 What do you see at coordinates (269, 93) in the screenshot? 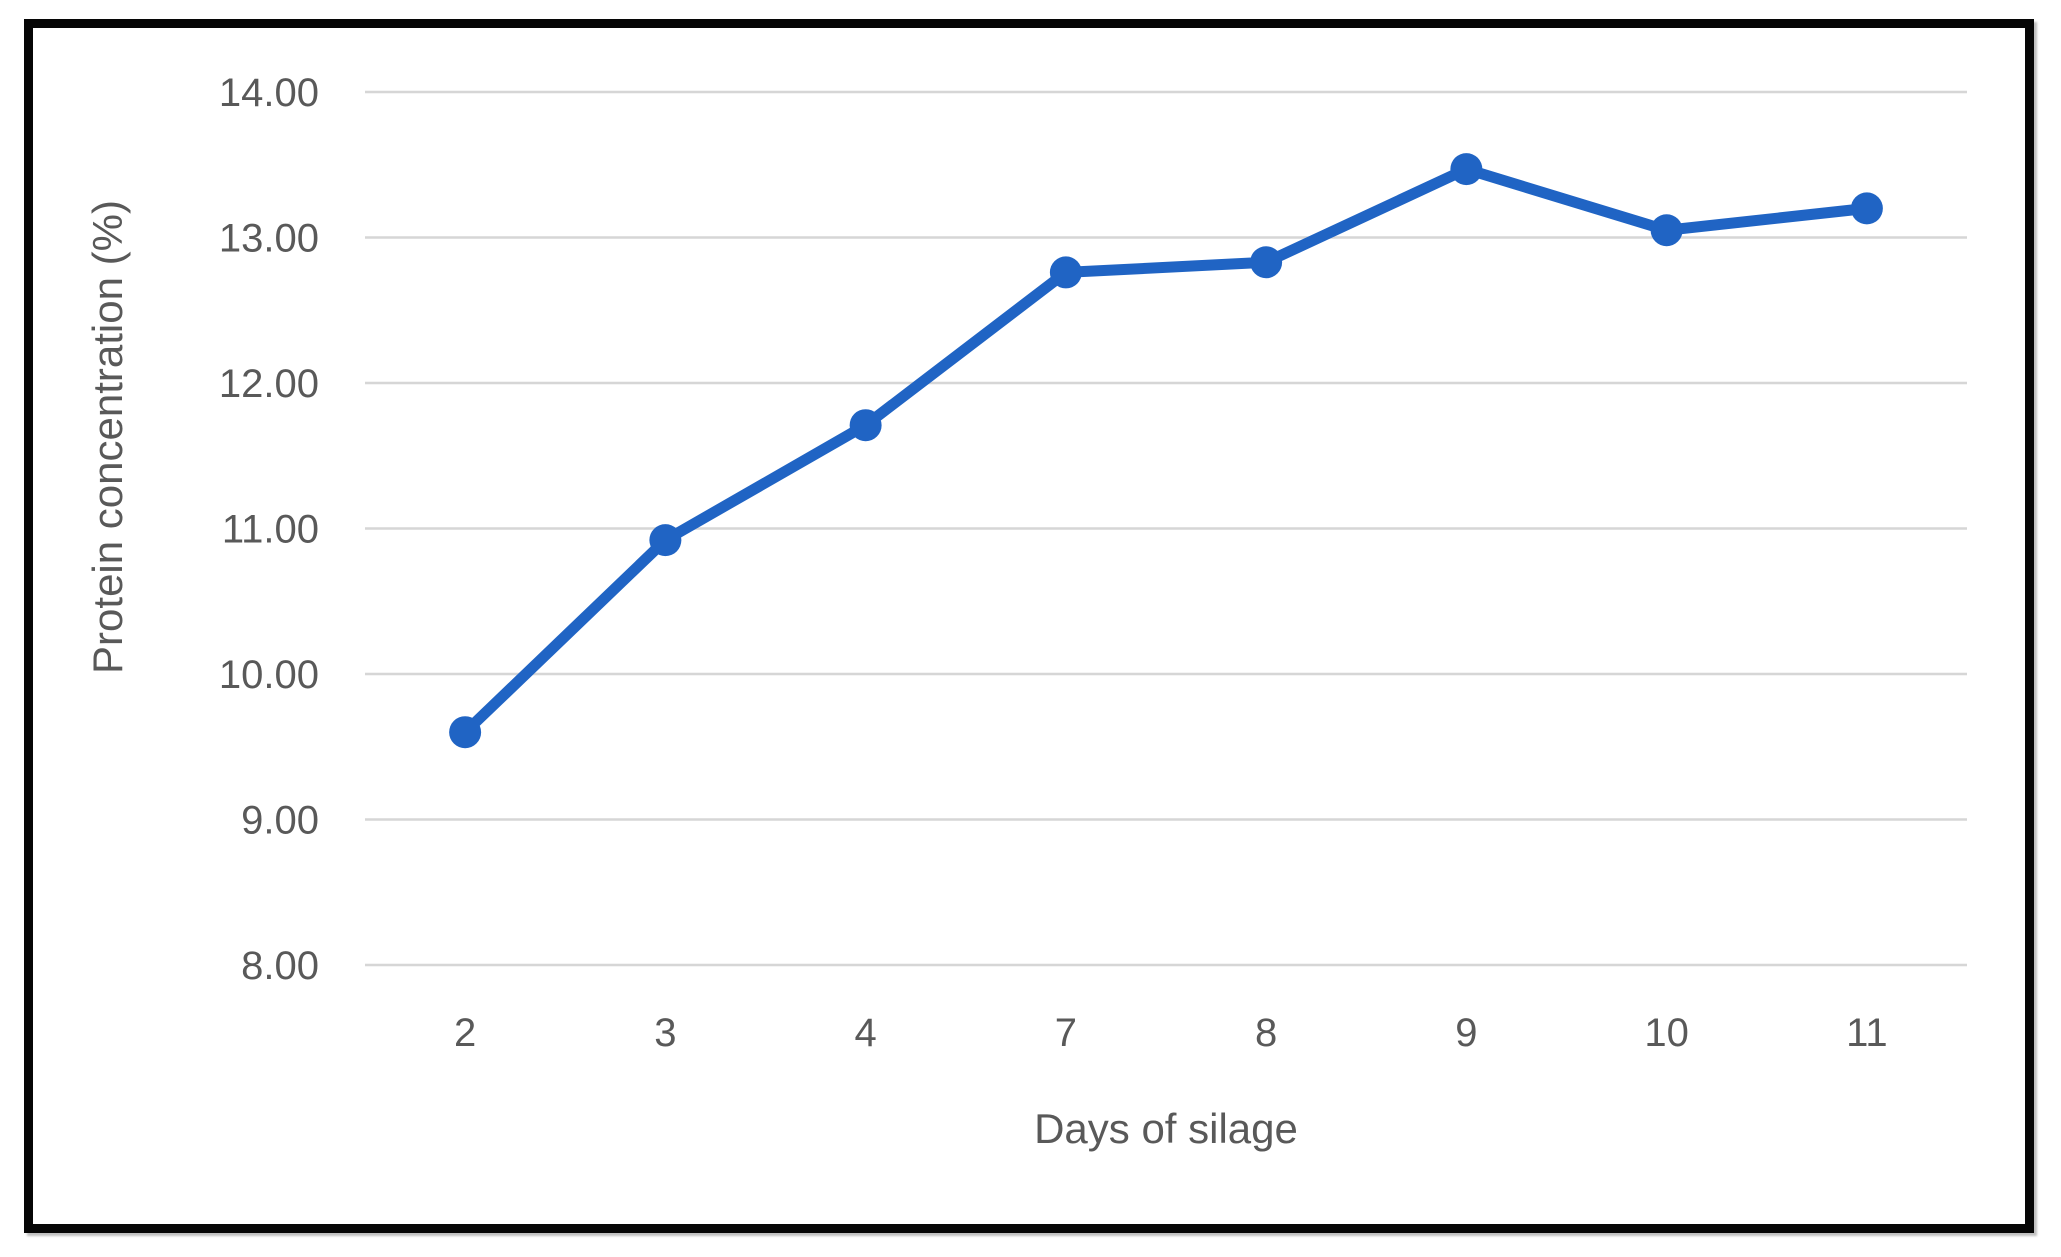
I see `y-tick-label: 14.00` at bounding box center [269, 93].